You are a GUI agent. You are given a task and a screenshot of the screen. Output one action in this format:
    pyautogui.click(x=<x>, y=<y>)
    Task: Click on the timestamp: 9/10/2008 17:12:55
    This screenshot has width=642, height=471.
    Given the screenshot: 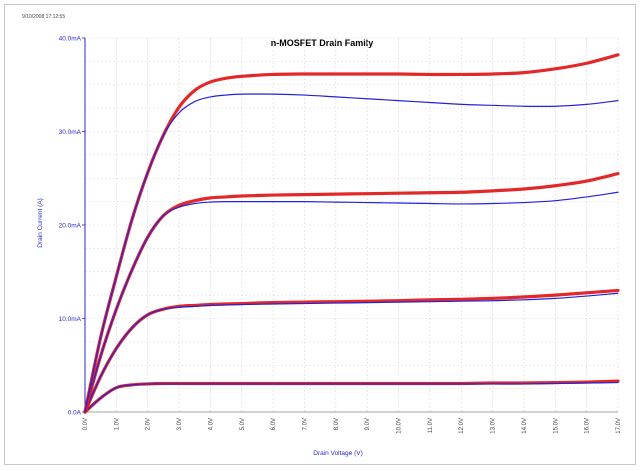 What is the action you would take?
    pyautogui.click(x=43, y=17)
    